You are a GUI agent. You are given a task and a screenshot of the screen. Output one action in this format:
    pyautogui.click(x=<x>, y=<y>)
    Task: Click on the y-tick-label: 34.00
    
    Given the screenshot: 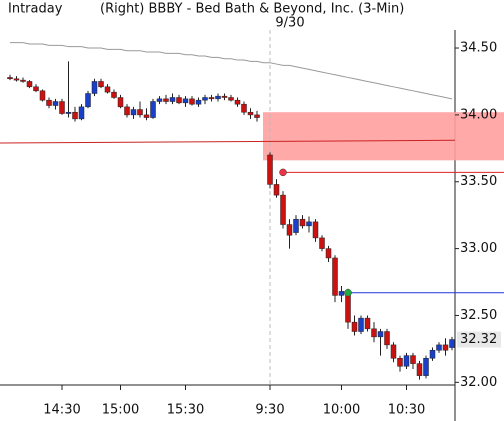 What is the action you would take?
    pyautogui.click(x=478, y=114)
    